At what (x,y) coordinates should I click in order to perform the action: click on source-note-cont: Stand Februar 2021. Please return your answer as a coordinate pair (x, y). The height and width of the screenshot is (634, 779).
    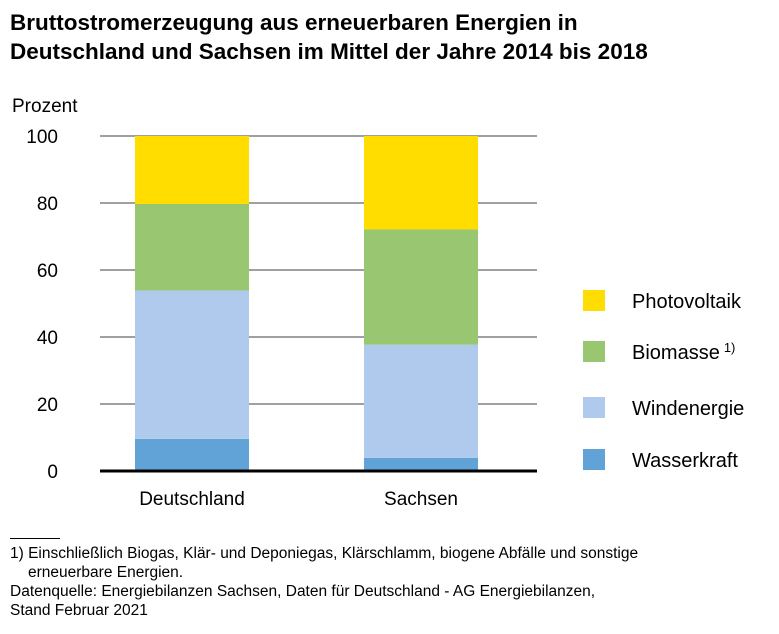
    Looking at the image, I should click on (79, 610).